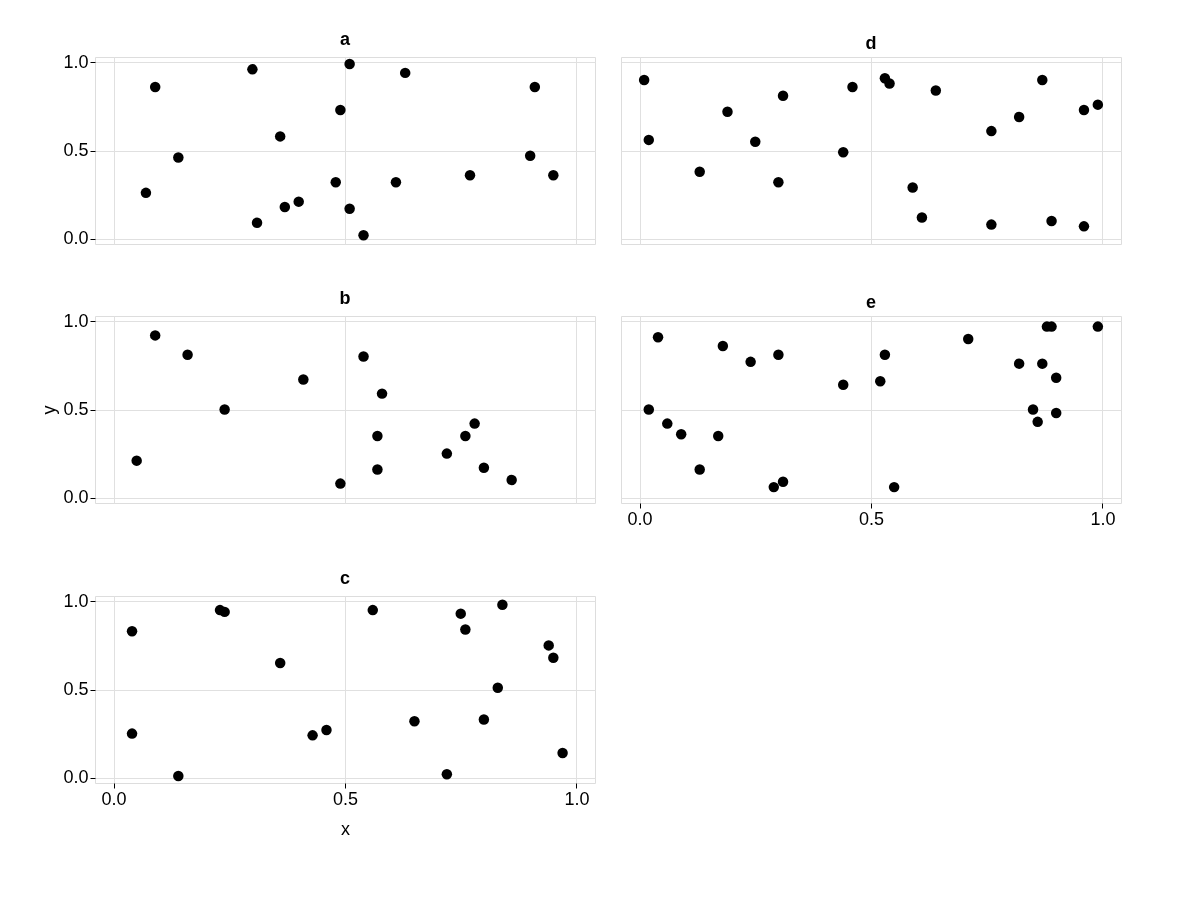 The width and height of the screenshot is (1200, 900). I want to click on chart-title: b, so click(345, 298).